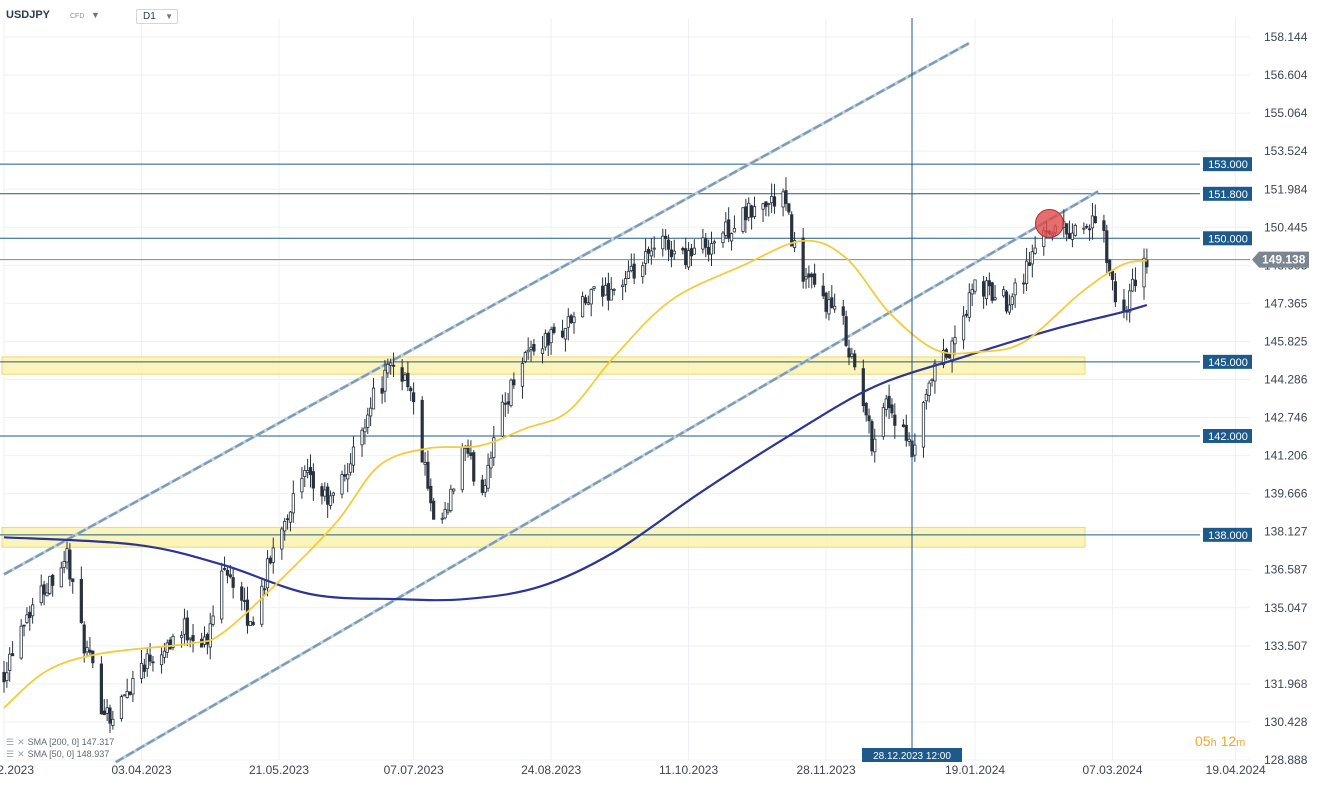 The height and width of the screenshot is (787, 1321). Describe the element at coordinates (157, 16) in the screenshot. I see `timeframe-selector: D1 ▼` at that location.